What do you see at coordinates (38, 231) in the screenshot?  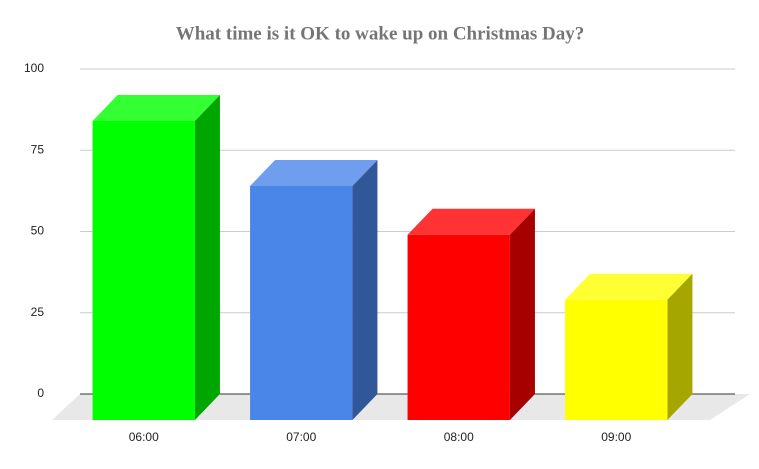 I see `y-tick-label: 50` at bounding box center [38, 231].